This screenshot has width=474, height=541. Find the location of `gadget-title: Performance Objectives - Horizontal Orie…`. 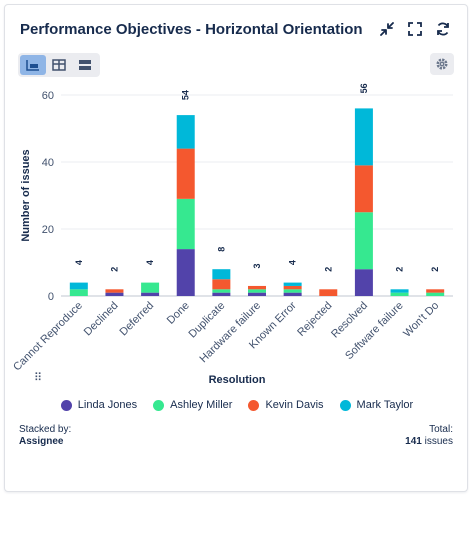

gadget-title: Performance Objectives - Horizontal Orie… is located at coordinates (191, 29).